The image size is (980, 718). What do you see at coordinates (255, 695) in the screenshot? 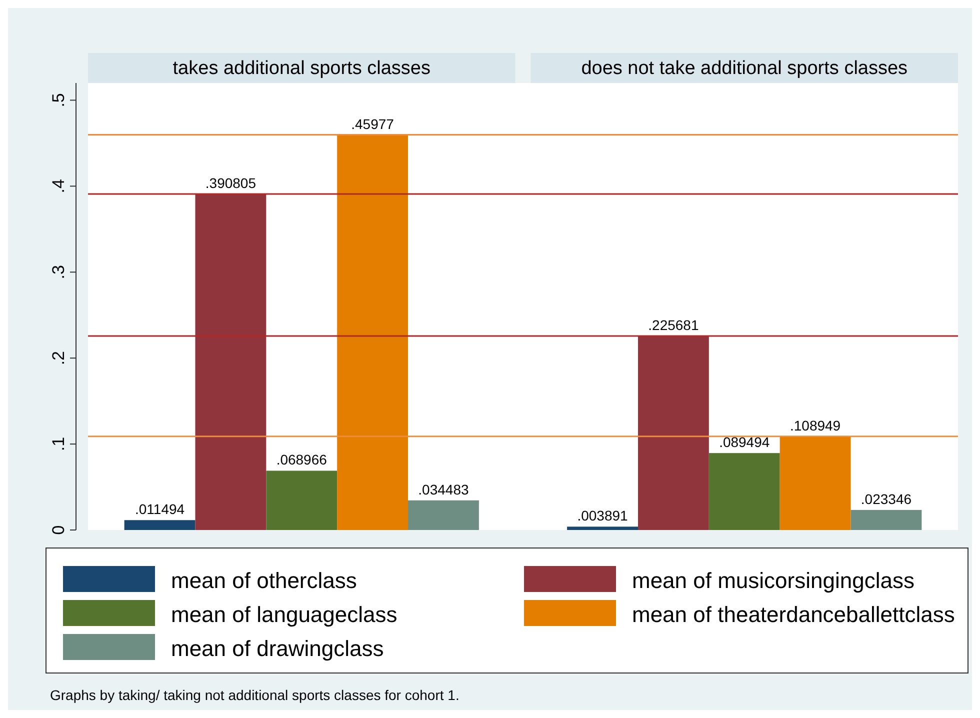
I see `text: Graphs by taking/ taking not additional sports classes for cohort 1.` at bounding box center [255, 695].